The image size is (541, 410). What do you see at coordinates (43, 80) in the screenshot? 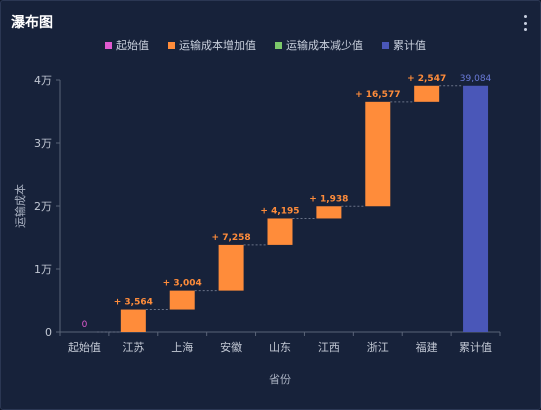
I see `y-tick-label: 4万` at bounding box center [43, 80].